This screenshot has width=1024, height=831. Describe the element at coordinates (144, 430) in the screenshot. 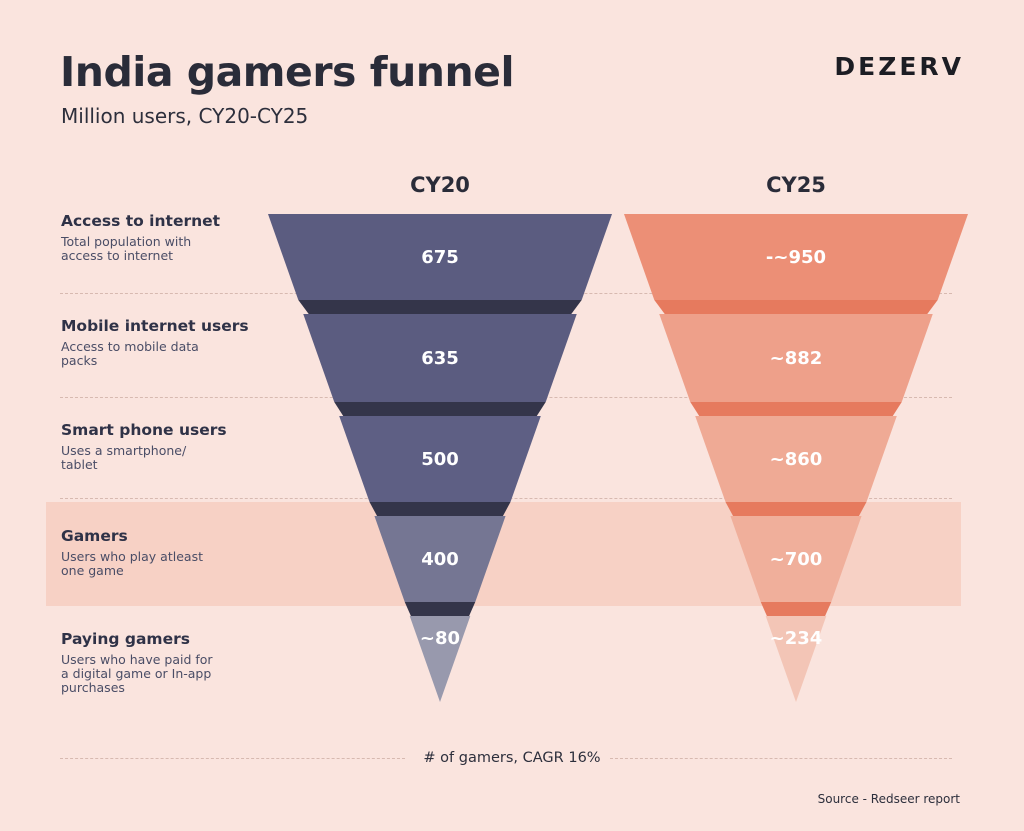

I see `stage-name: Smart phone users` at that location.